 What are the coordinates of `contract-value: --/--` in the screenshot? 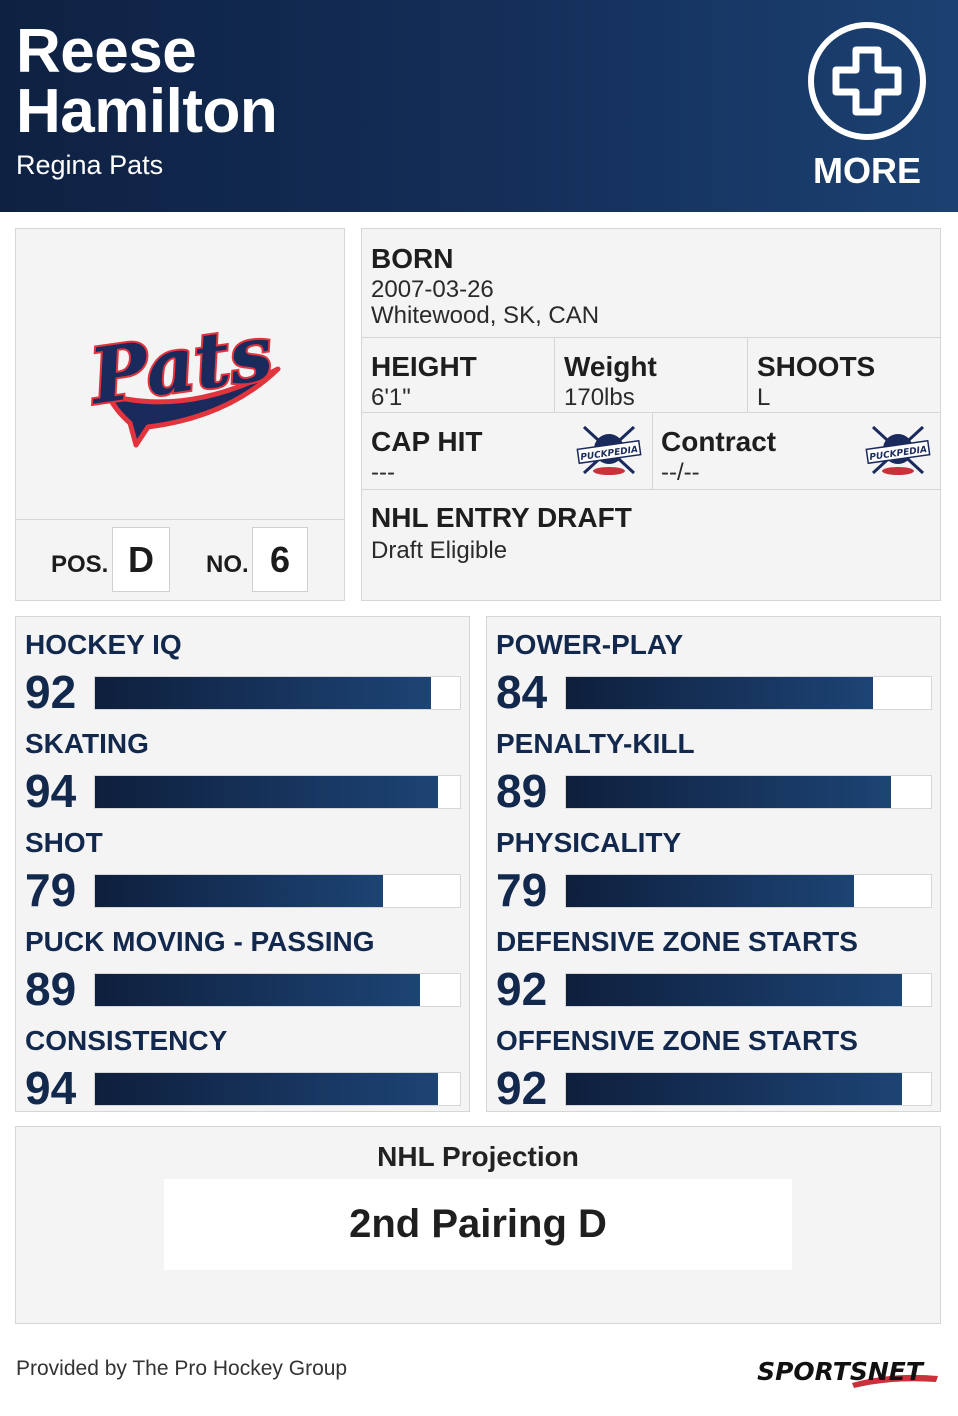 It's located at (680, 472).